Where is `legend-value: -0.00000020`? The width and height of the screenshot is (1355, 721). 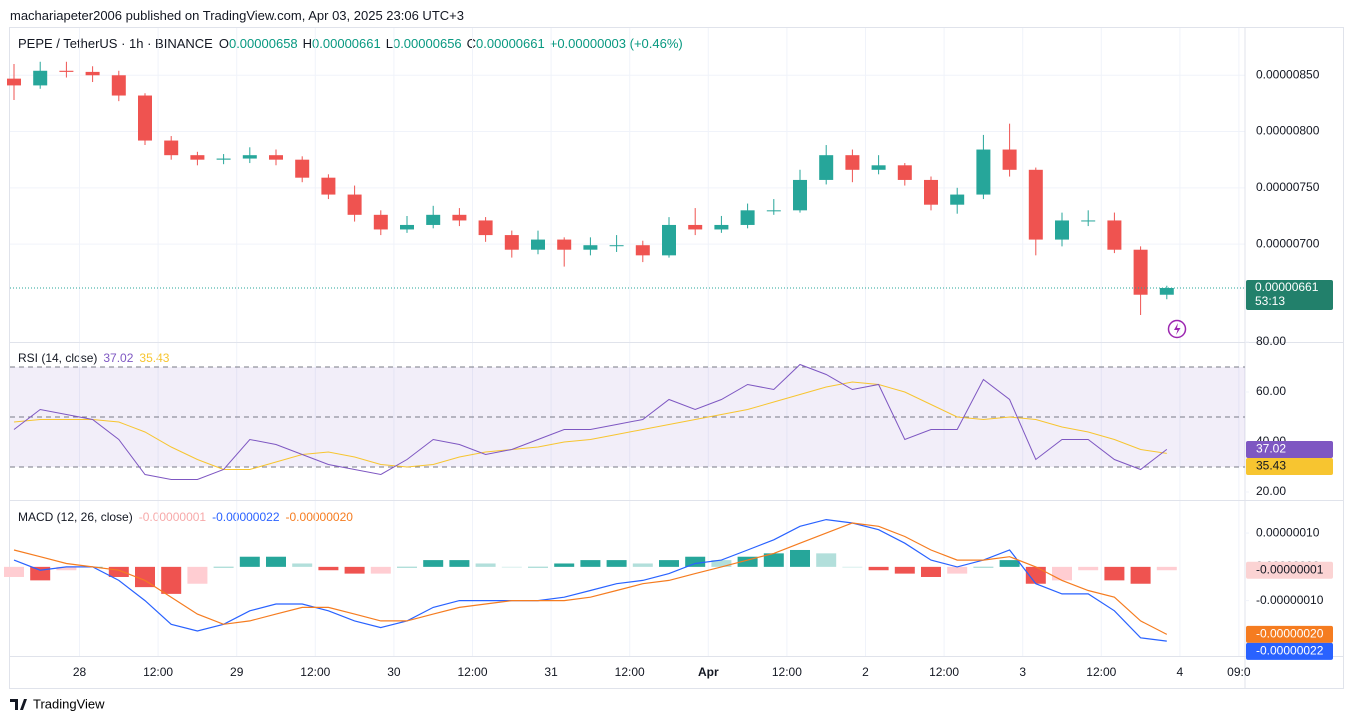 legend-value: -0.00000020 is located at coordinates (319, 517).